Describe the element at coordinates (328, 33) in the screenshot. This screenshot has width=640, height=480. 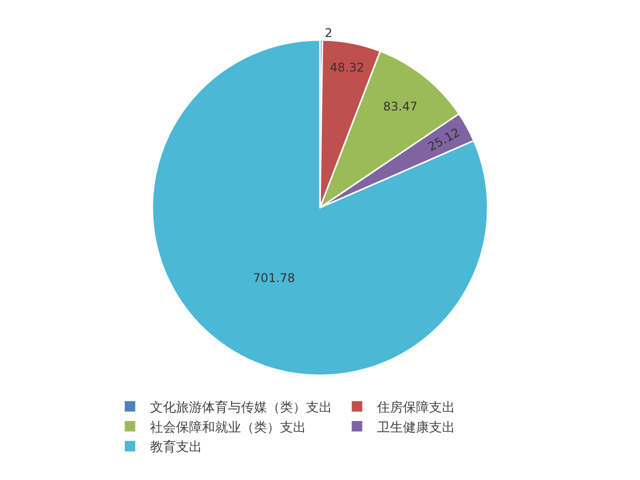
I see `data-label: 2` at that location.